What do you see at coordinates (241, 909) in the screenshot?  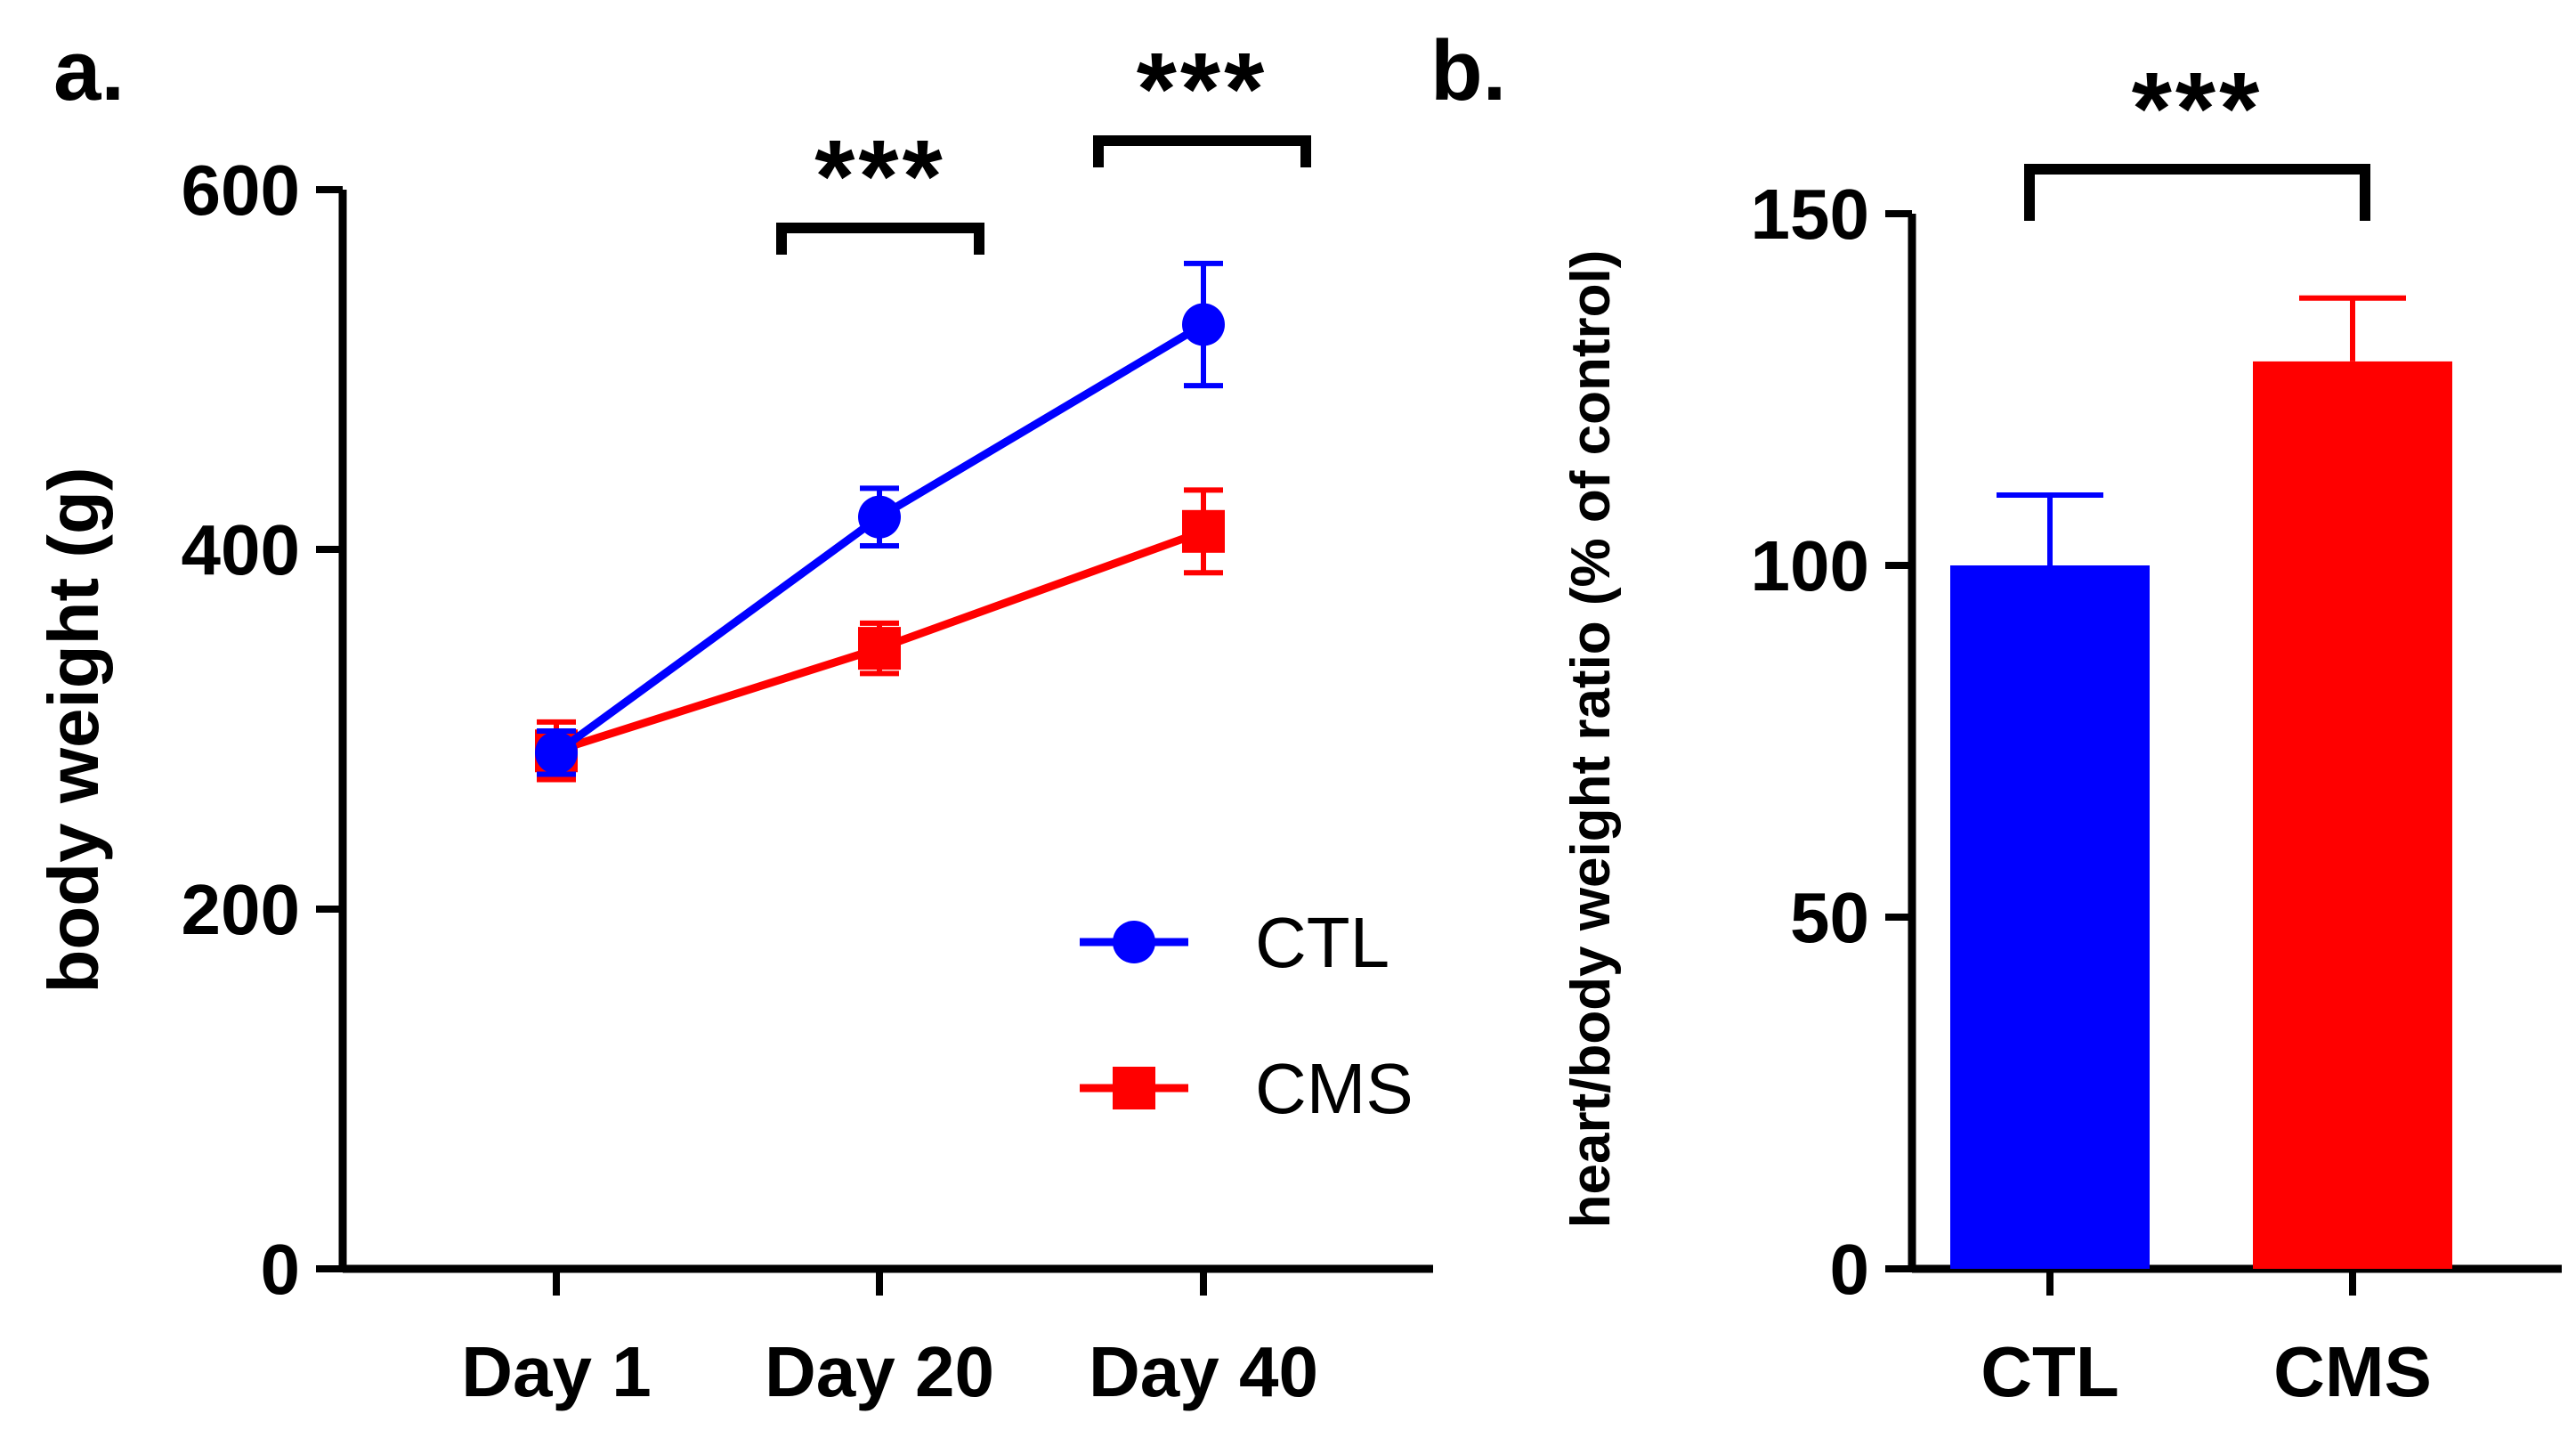 I see `y-tick-label: 200` at bounding box center [241, 909].